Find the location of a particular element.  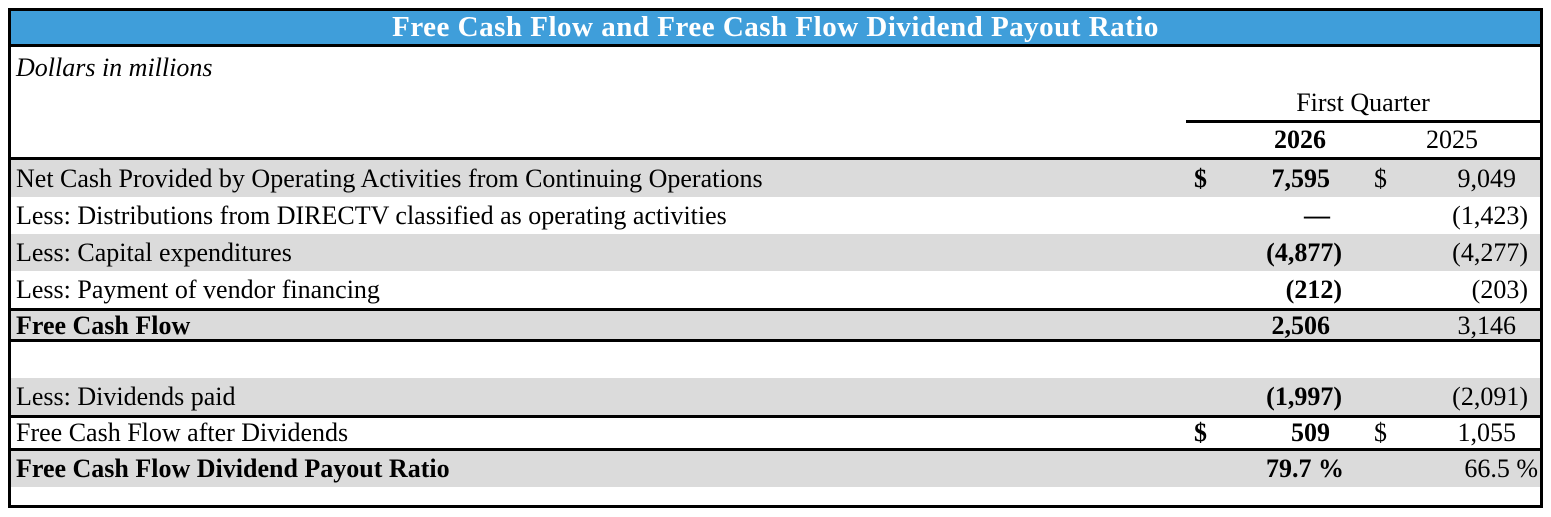

value-2025: (1,423) is located at coordinates (1490, 215).